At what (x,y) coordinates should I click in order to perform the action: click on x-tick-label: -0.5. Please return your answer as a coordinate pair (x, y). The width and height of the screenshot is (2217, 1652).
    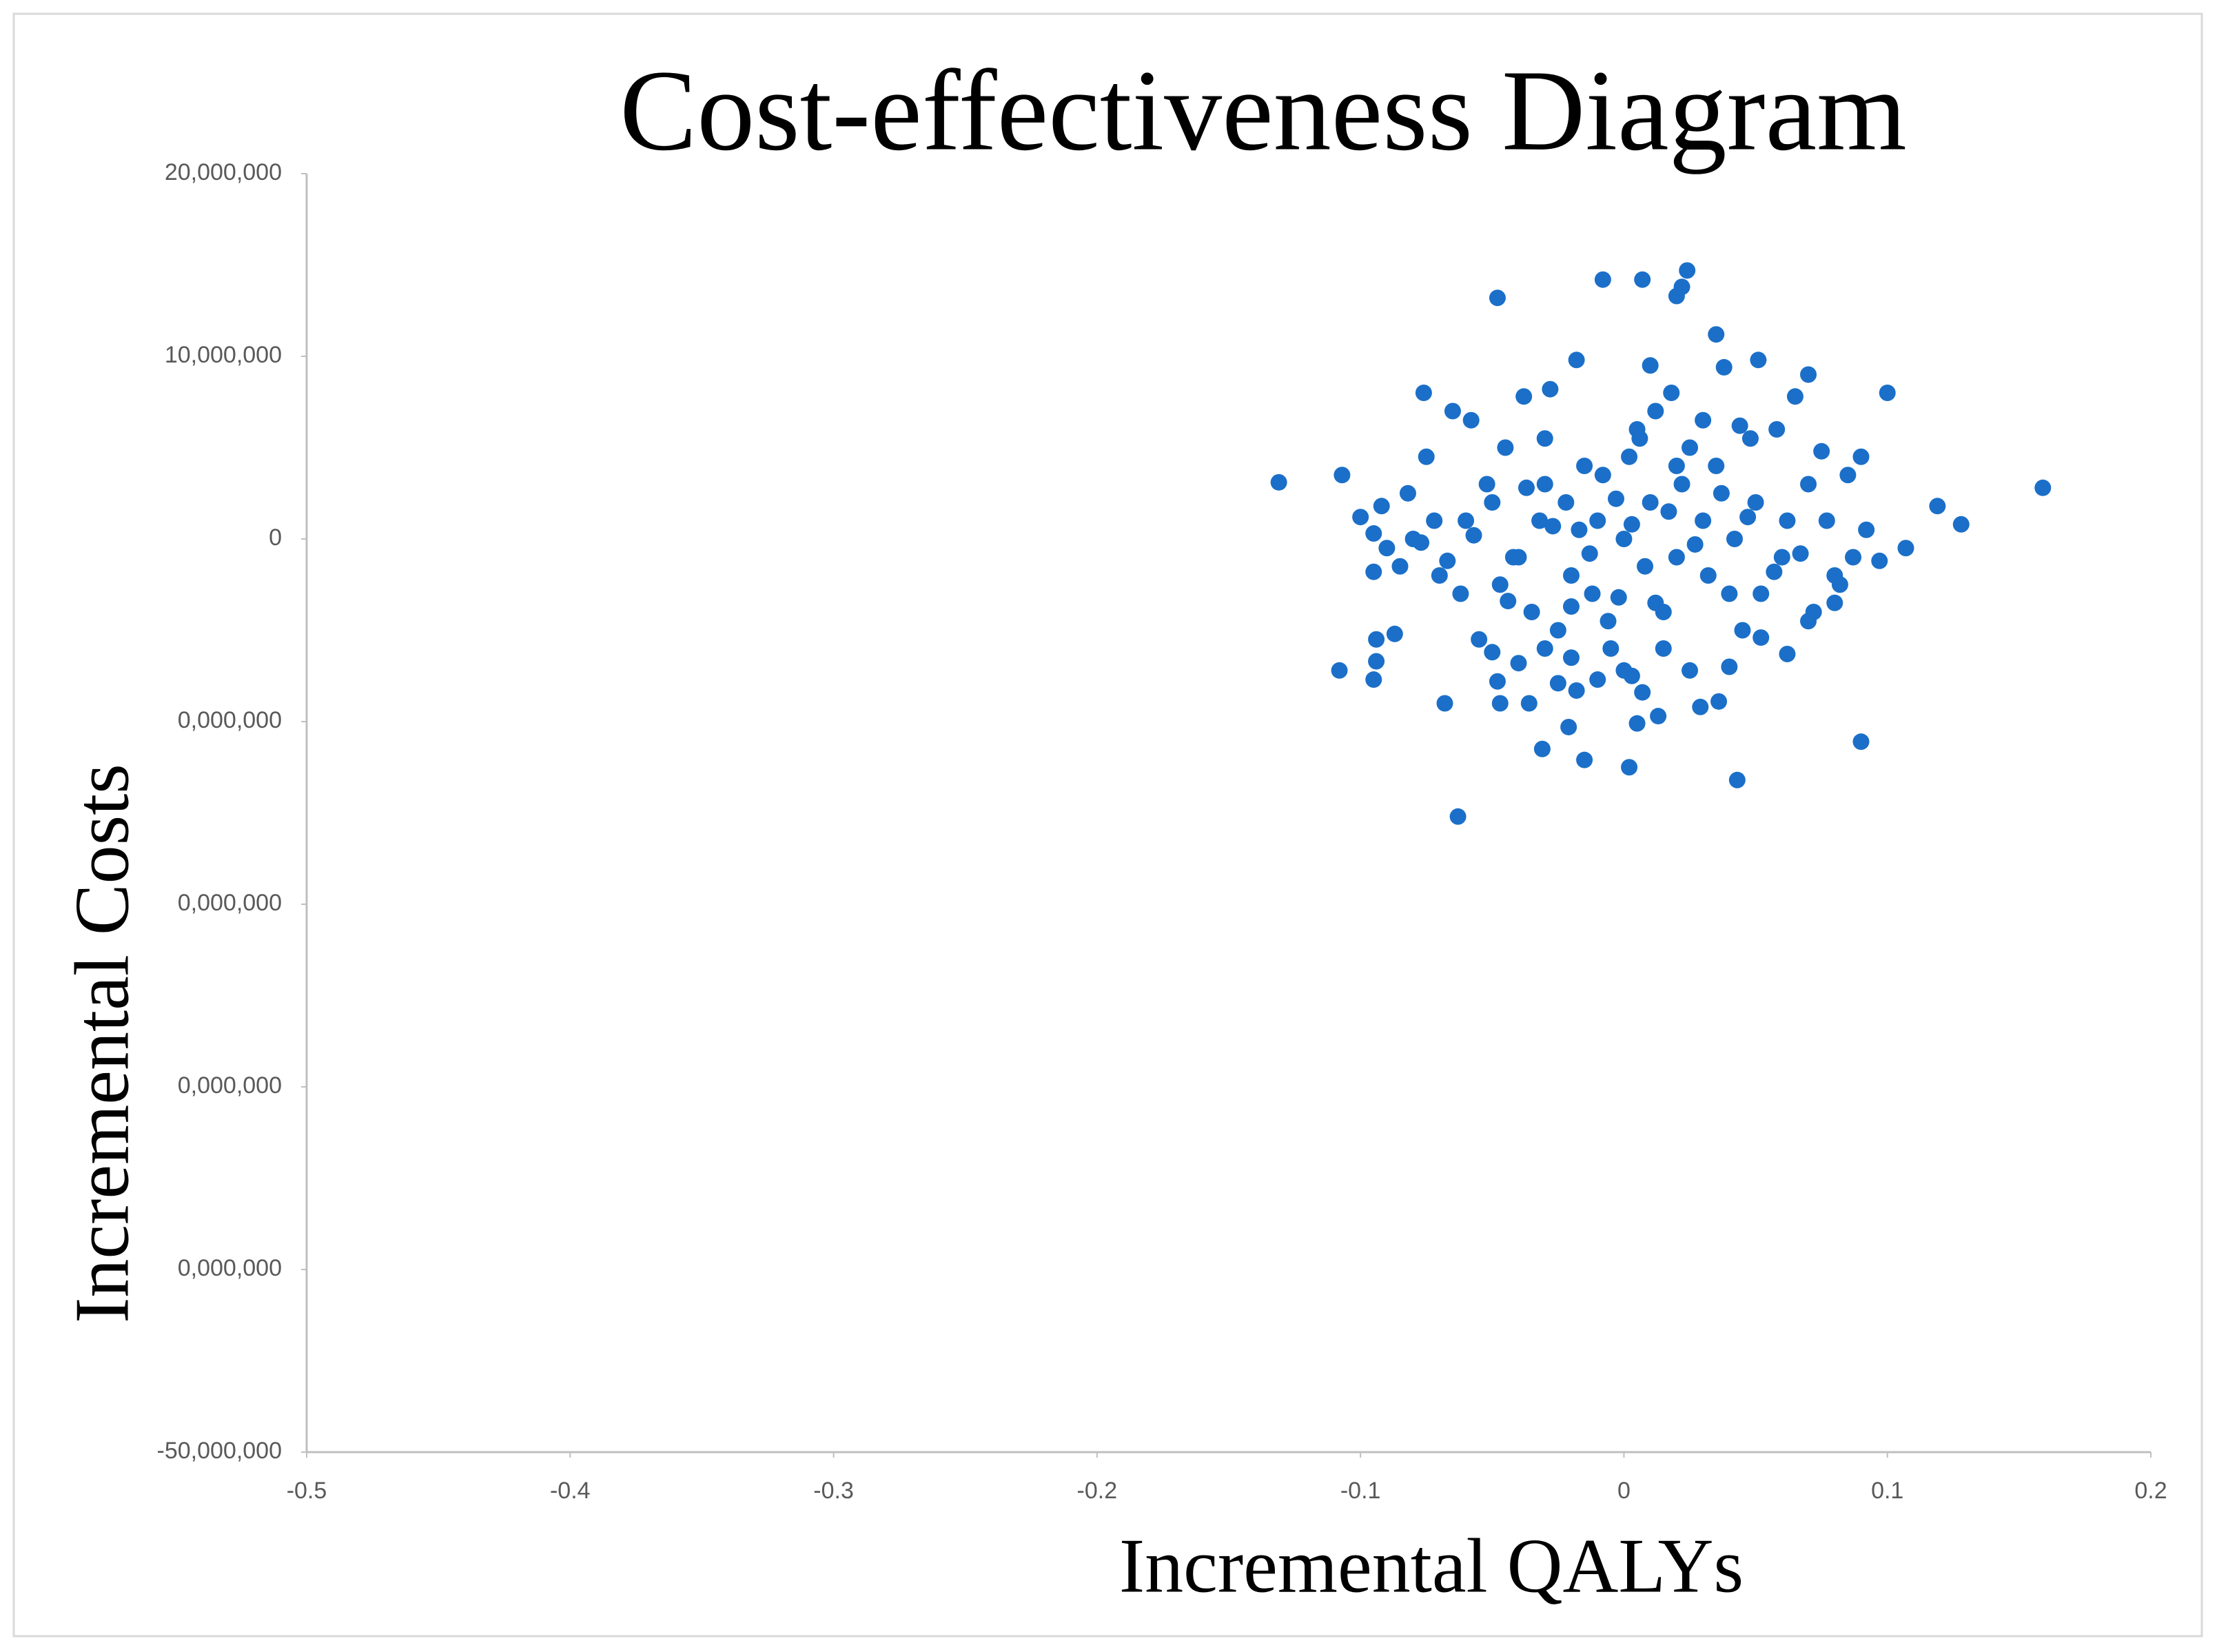
    Looking at the image, I should click on (307, 1491).